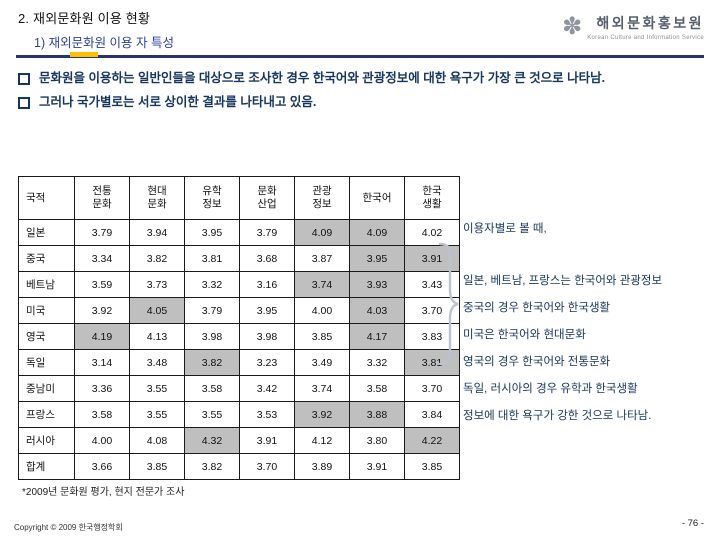 Image resolution: width=720 pixels, height=540 pixels. I want to click on table-cell: 3.94, so click(157, 232).